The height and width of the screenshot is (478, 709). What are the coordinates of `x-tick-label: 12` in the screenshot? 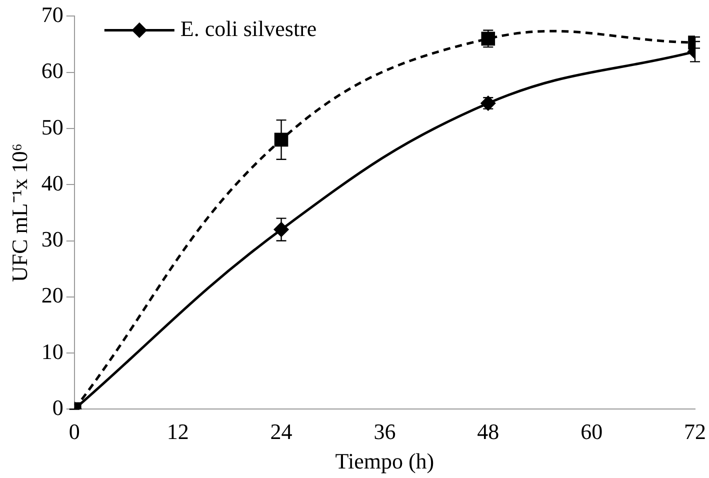 It's located at (177, 431).